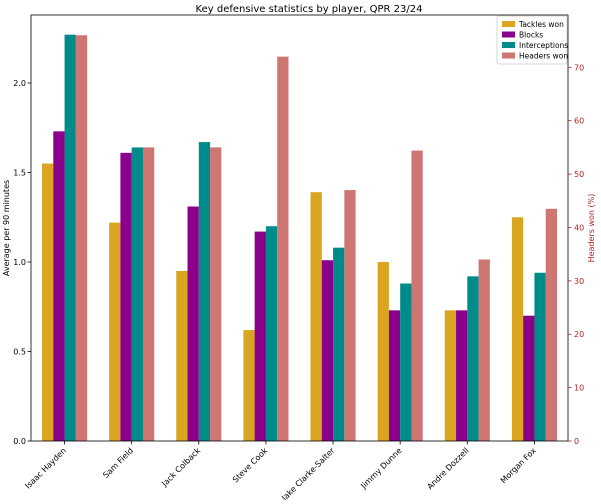  Describe the element at coordinates (180, 467) in the screenshot. I see `x-tick-label-jack-colback: Jack Colback` at that location.